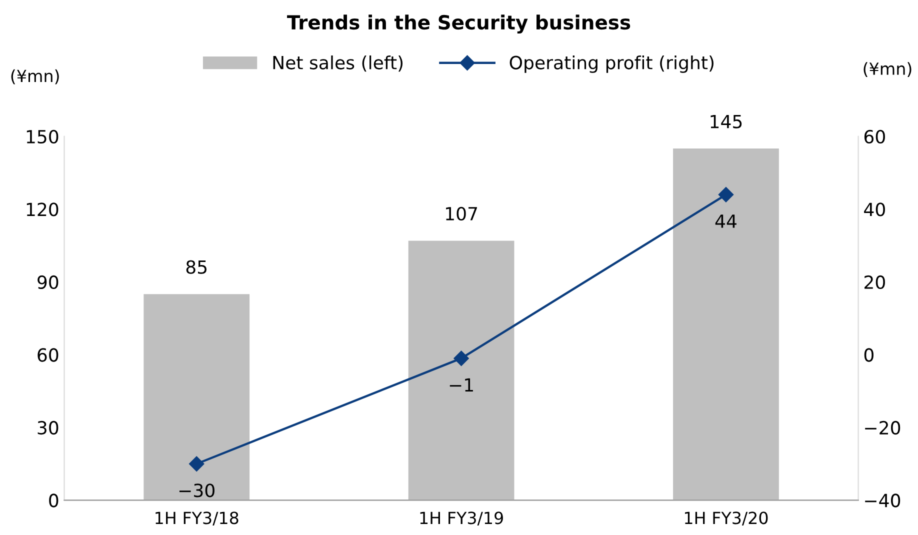  What do you see at coordinates (882, 501) in the screenshot?
I see `y2-tick-label: −40` at bounding box center [882, 501].